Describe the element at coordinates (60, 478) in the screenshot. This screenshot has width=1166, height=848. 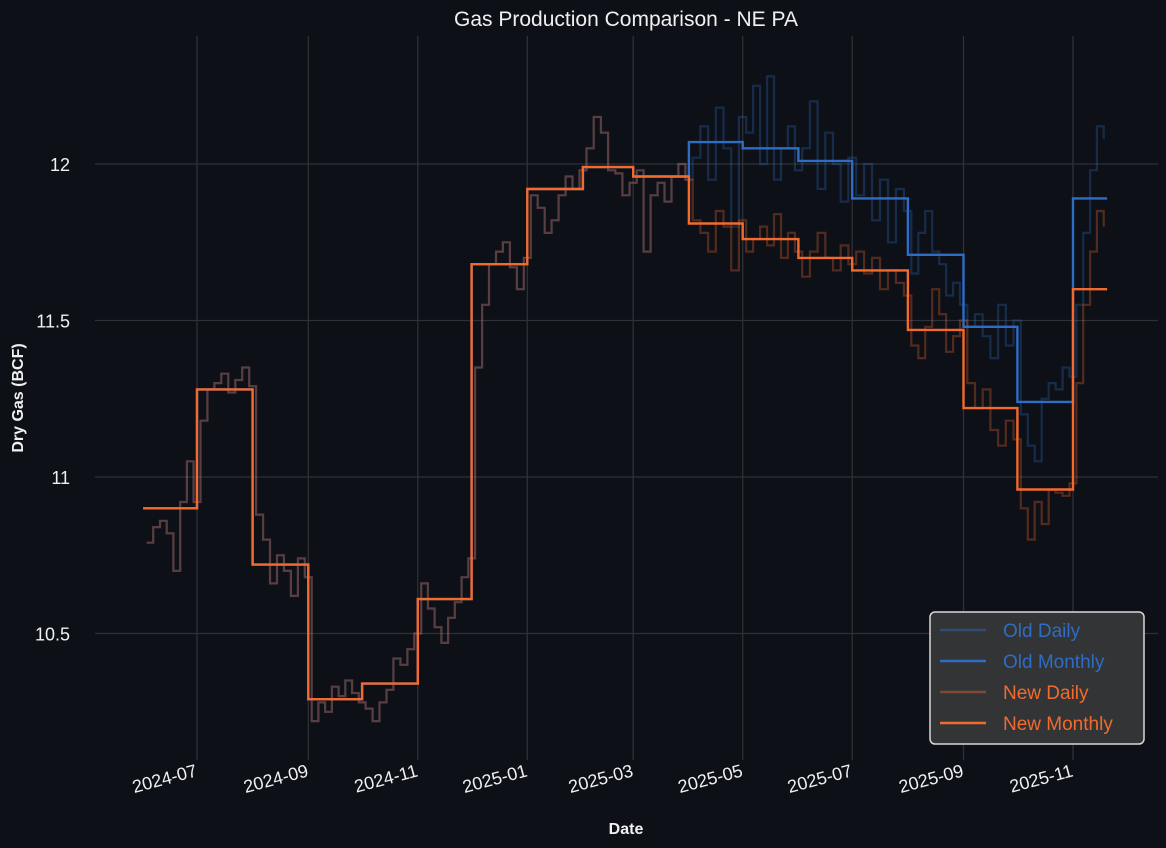
I see `y-tick-label: 11` at that location.